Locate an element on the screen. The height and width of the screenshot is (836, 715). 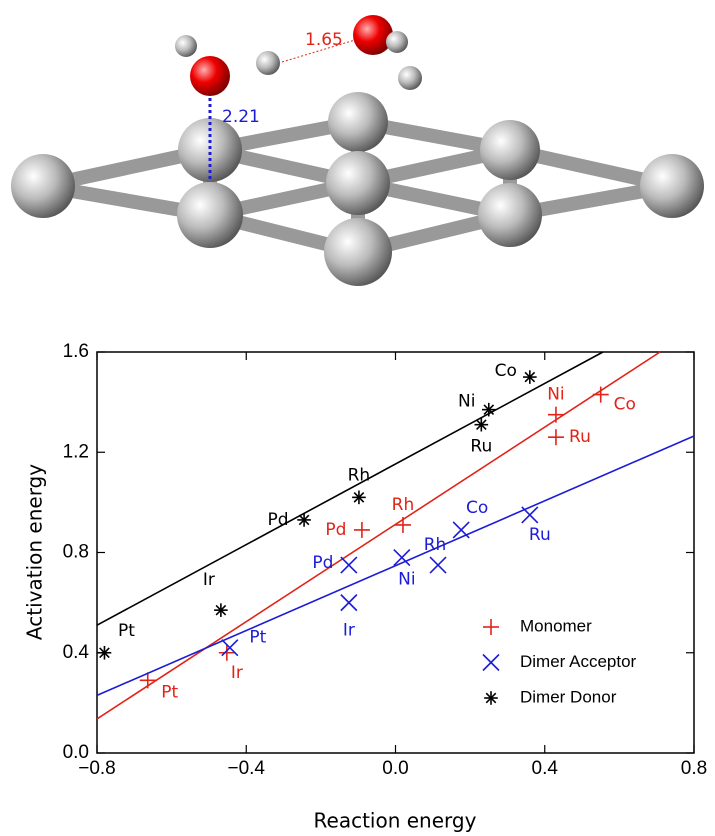
x-tick-label: −0.8 is located at coordinates (97, 768).